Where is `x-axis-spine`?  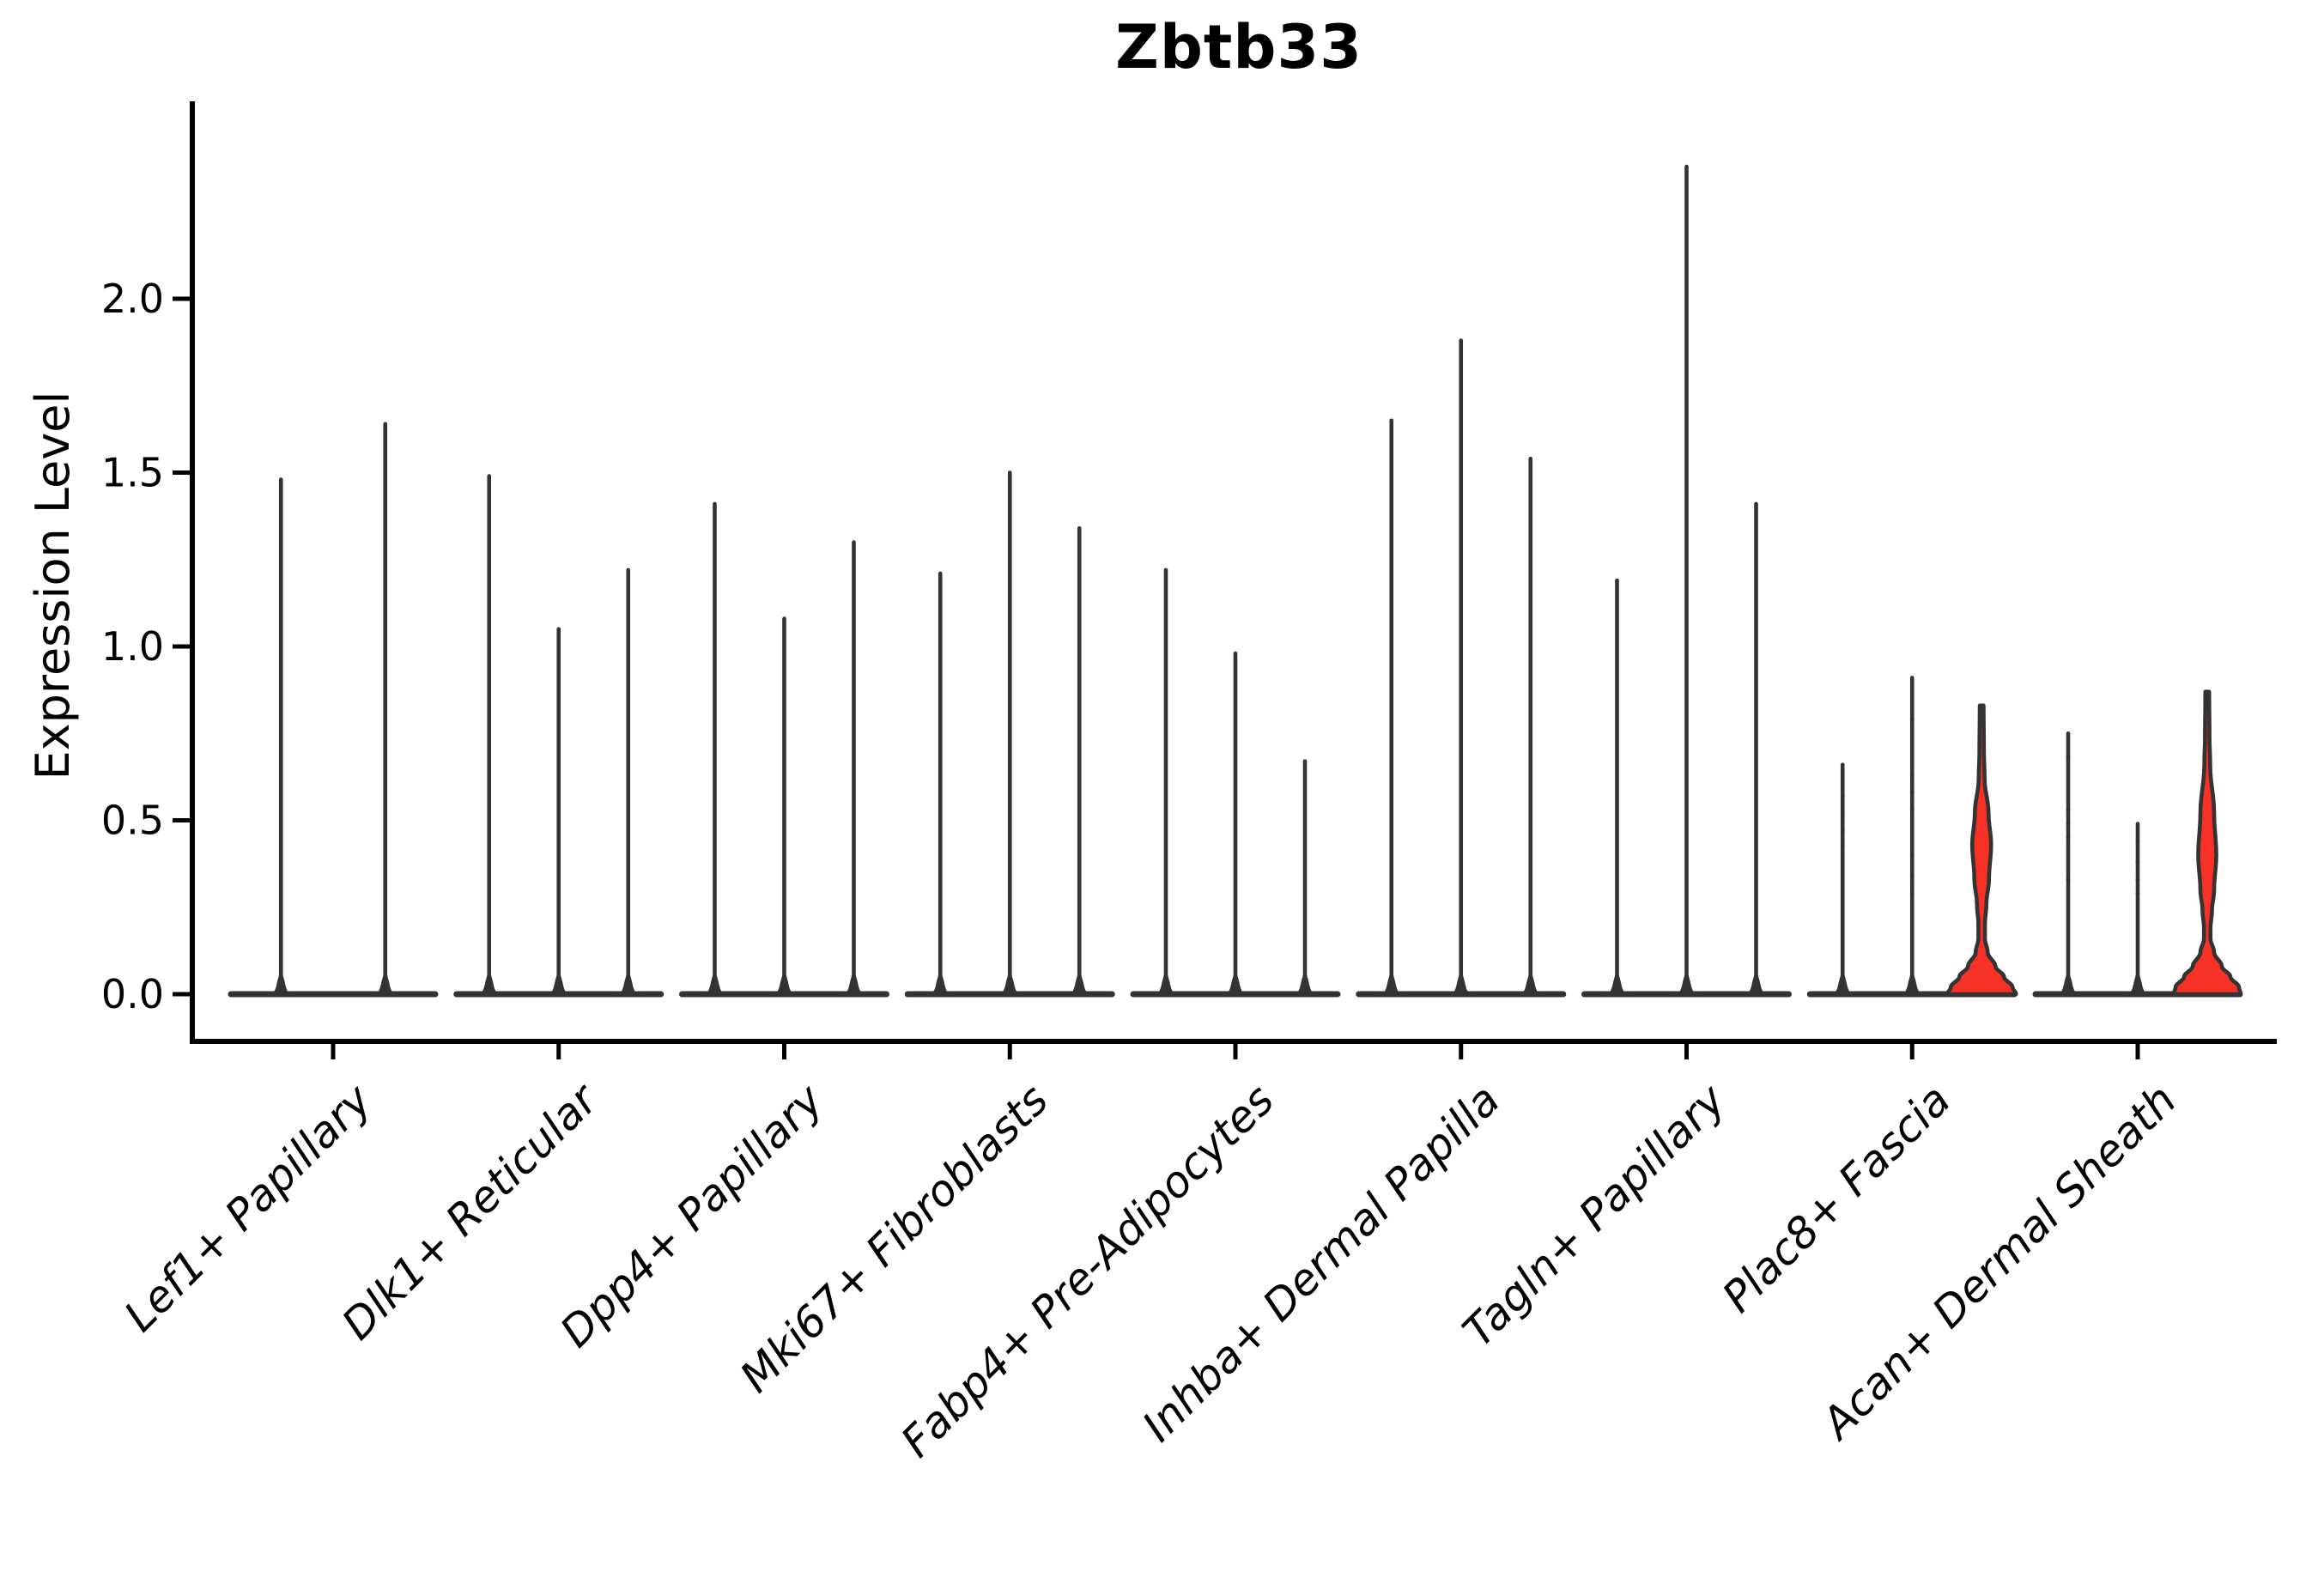 x-axis-spine is located at coordinates (1234, 1041).